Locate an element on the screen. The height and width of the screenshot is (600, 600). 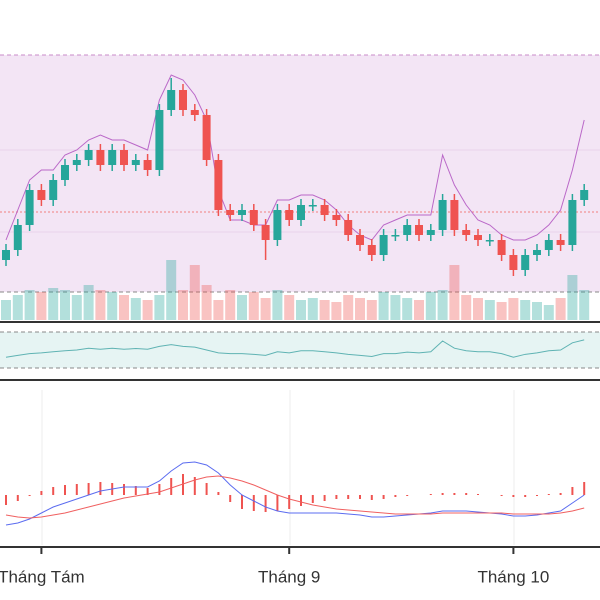
x-tick-label: Tháng Tám is located at coordinates (42, 576).